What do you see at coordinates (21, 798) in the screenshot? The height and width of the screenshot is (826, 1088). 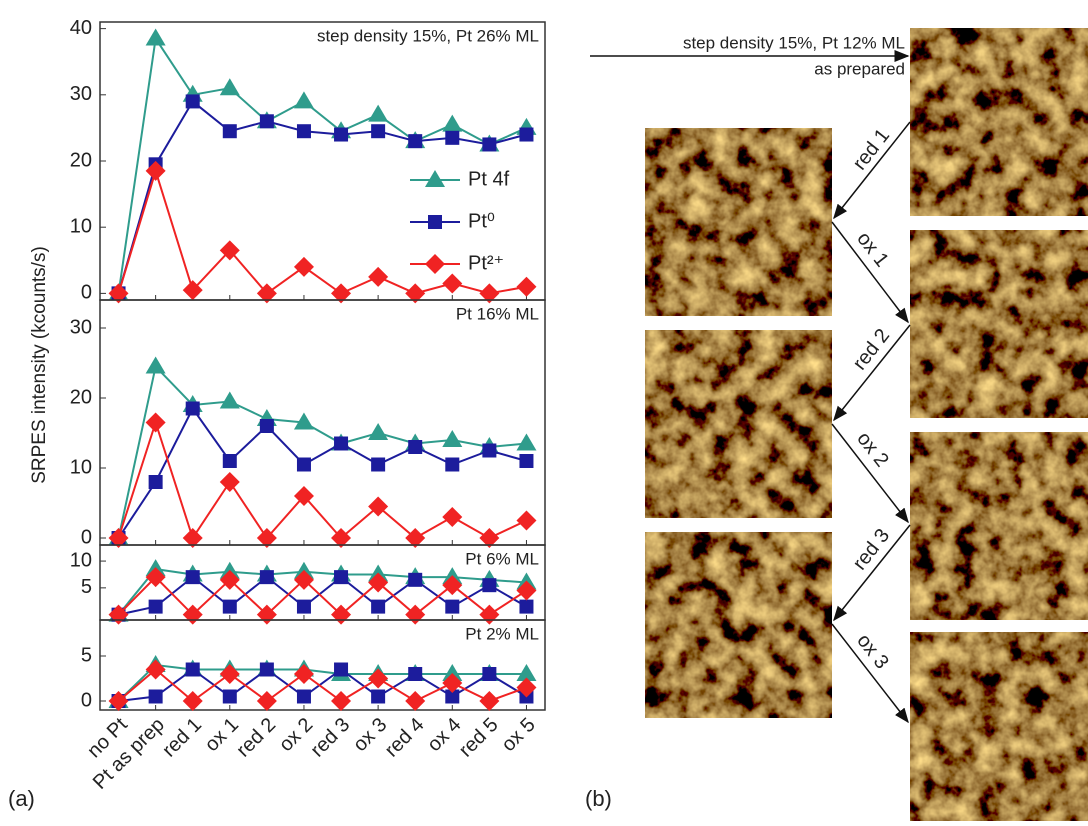 I see `panel-label: (a)` at bounding box center [21, 798].